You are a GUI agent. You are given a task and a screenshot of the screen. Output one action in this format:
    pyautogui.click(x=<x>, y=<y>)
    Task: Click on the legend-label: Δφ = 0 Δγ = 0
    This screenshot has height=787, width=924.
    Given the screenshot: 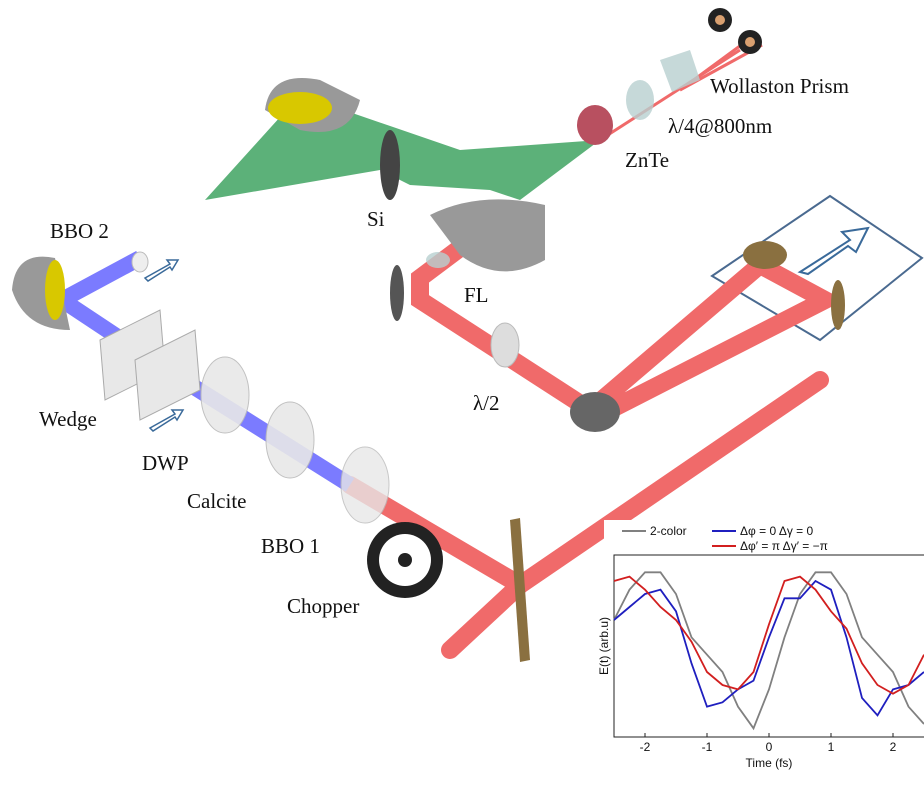 What is the action you would take?
    pyautogui.click(x=777, y=531)
    